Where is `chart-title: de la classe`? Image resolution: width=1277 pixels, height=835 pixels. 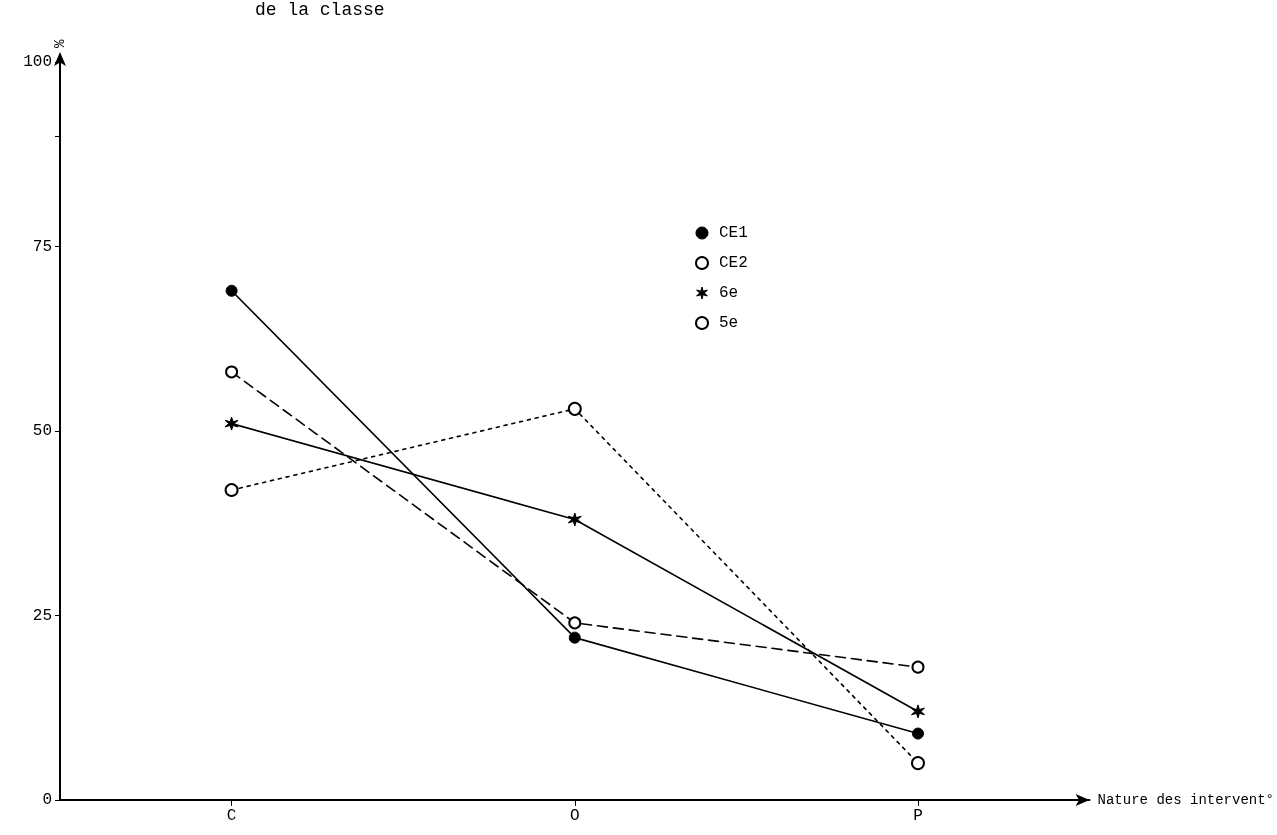
chart-title: de la classe is located at coordinates (320, 10).